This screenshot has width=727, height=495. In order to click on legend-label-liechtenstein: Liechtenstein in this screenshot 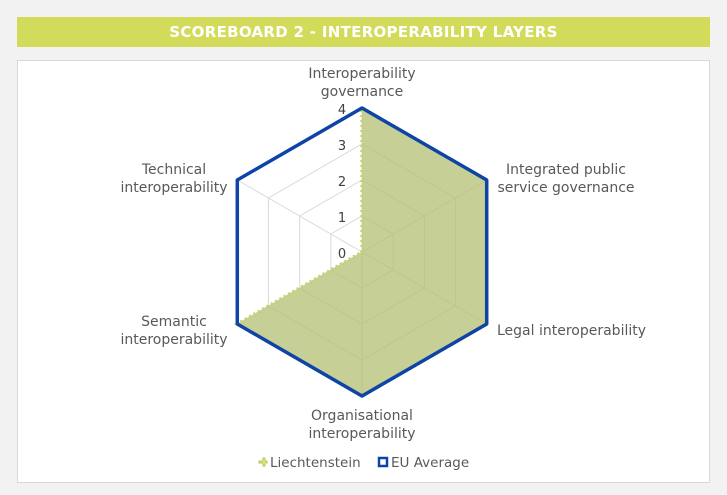, I will do `click(315, 463)`.